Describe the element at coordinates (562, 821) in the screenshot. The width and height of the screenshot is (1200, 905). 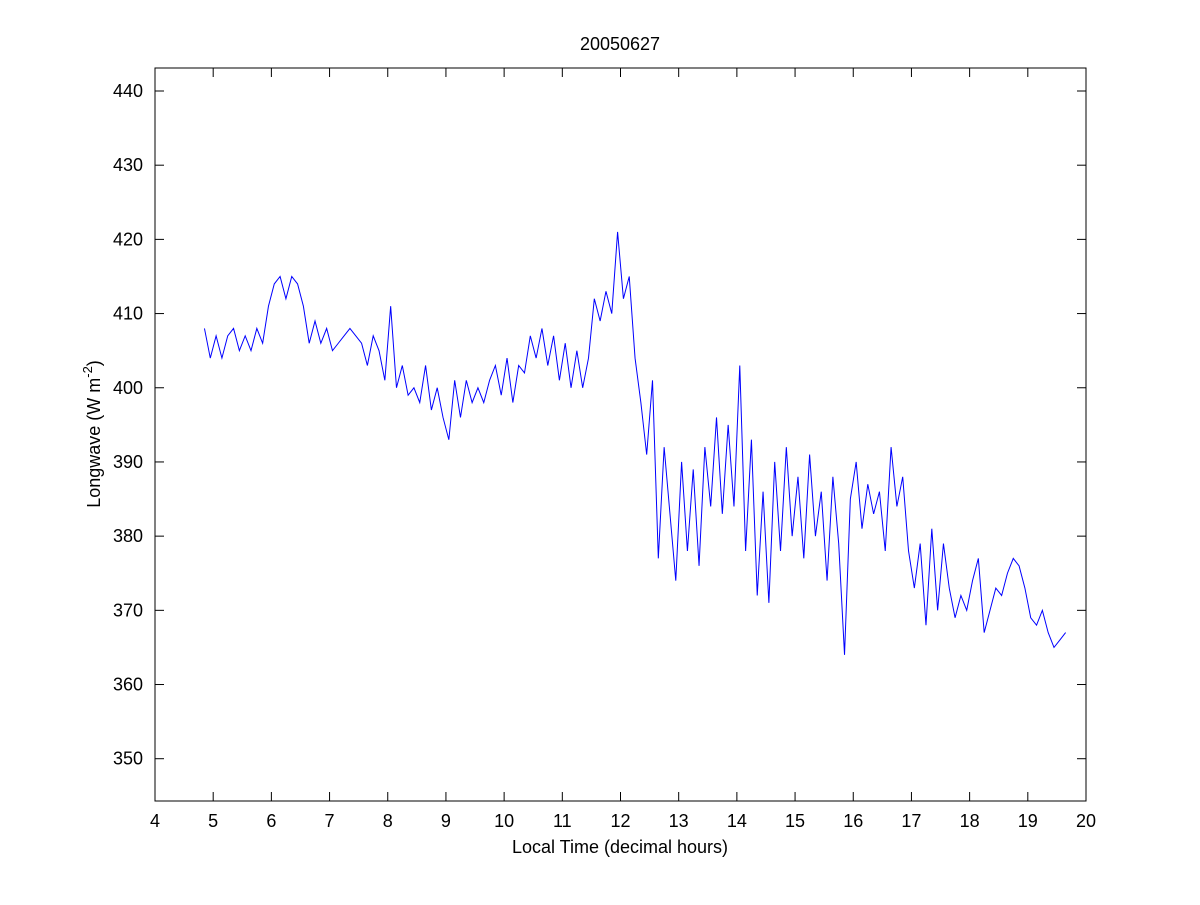
I see `x-tick-label: 11` at that location.